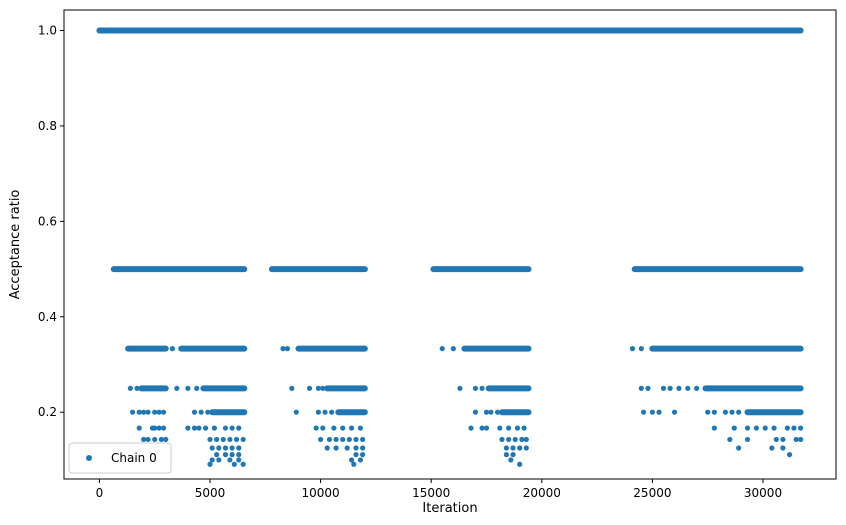 This screenshot has height=525, width=846. What do you see at coordinates (47, 221) in the screenshot?
I see `y-tick-label: 0.6` at bounding box center [47, 221].